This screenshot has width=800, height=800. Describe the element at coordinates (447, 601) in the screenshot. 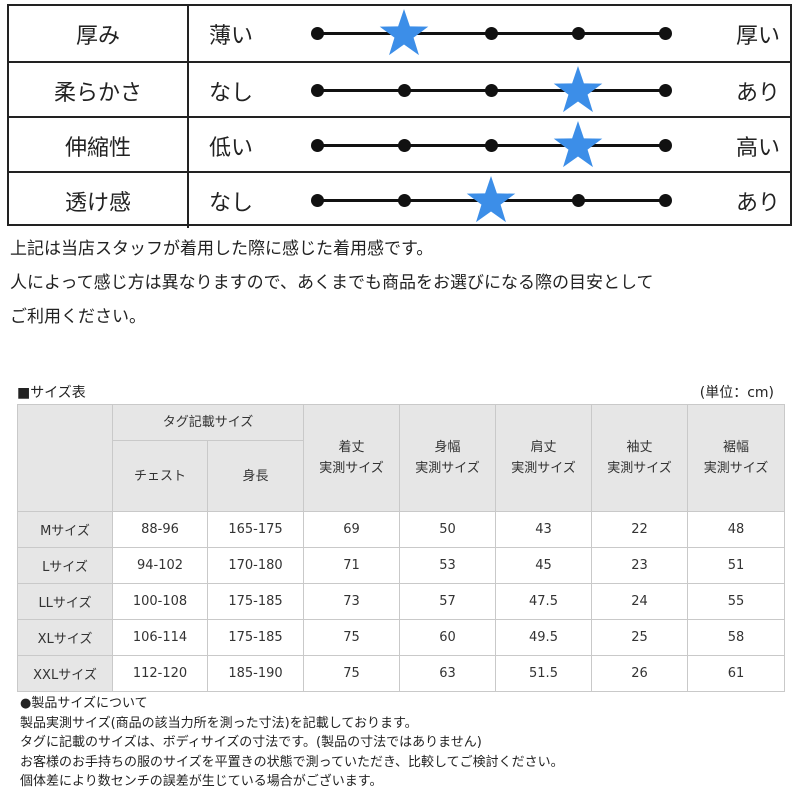

I see `size-value-cell: 57` at that location.